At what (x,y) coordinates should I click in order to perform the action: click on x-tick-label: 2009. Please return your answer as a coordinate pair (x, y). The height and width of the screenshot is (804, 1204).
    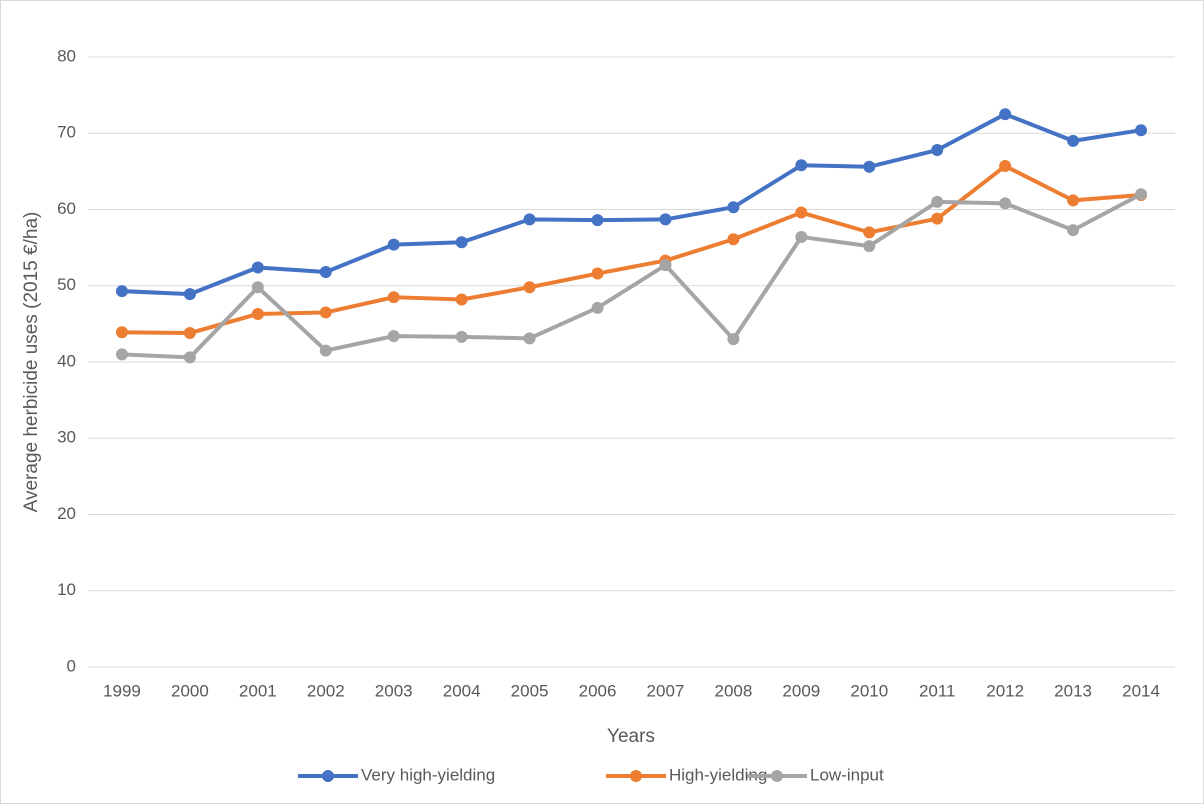
    Looking at the image, I should click on (801, 690).